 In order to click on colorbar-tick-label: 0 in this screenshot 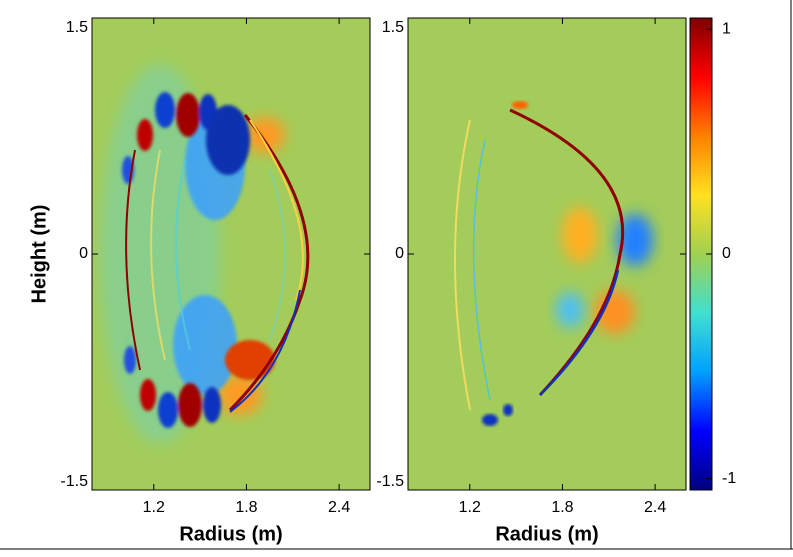, I will do `click(726, 253)`.